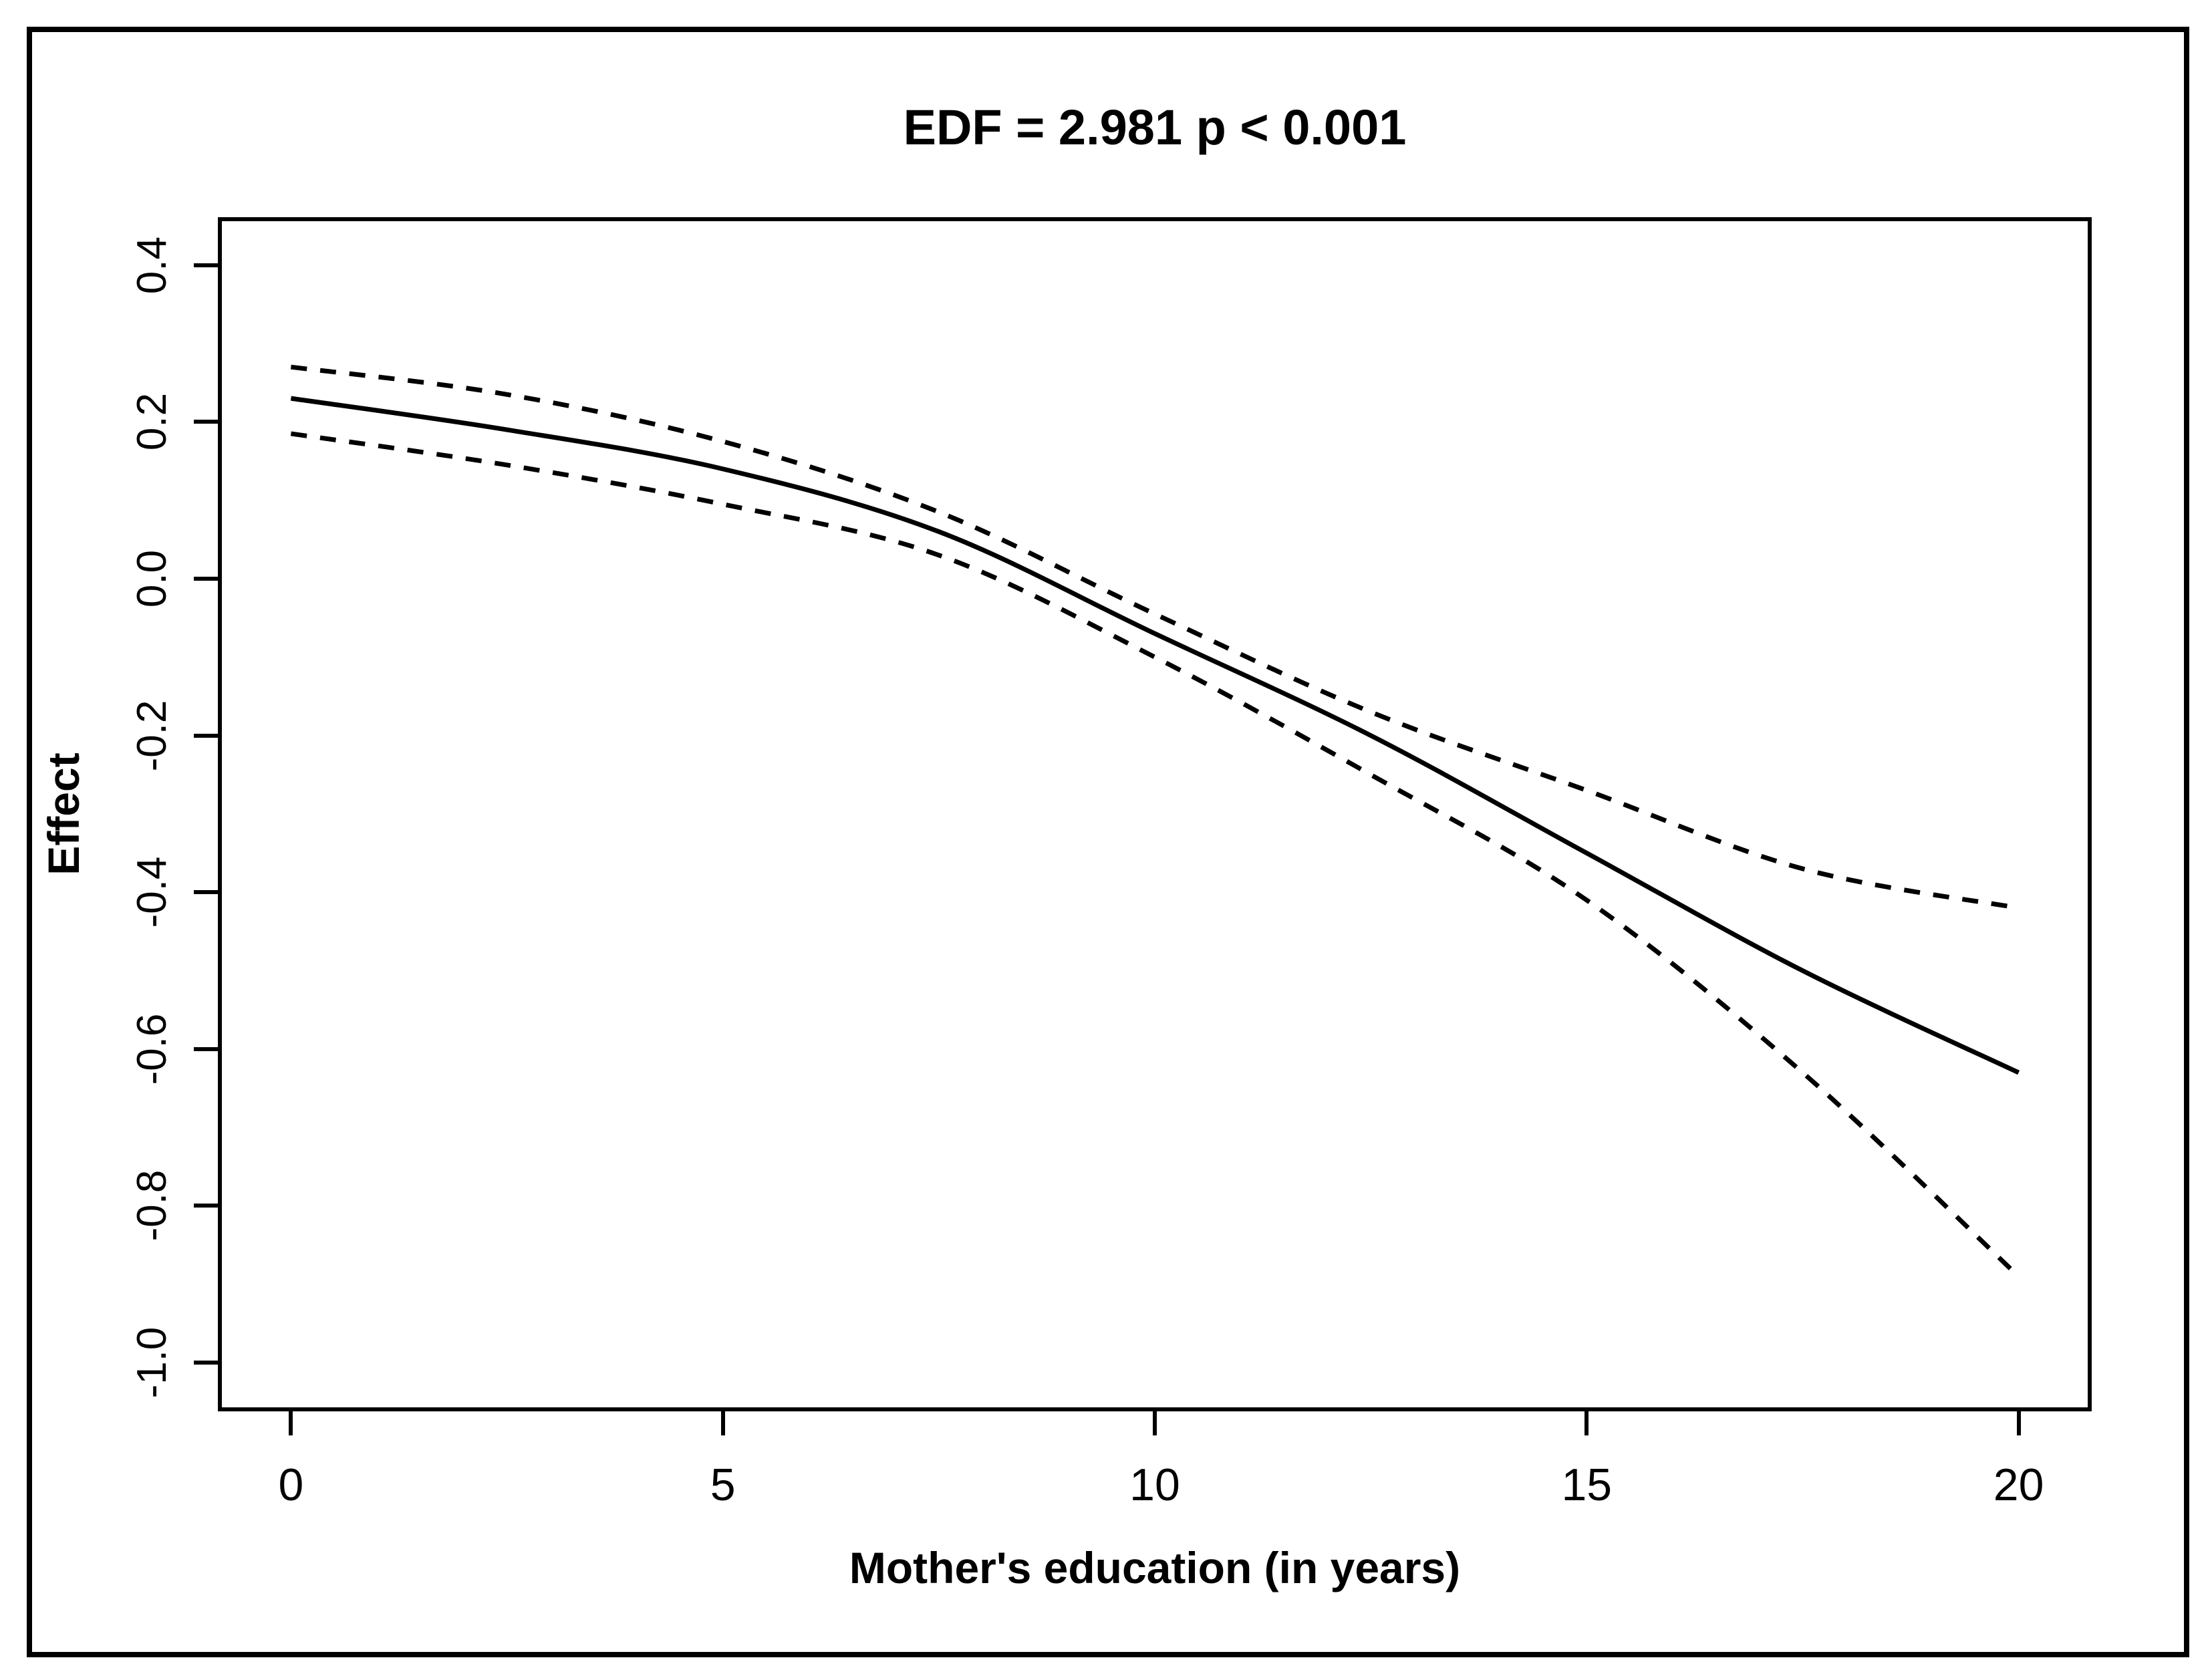  What do you see at coordinates (152, 1206) in the screenshot?
I see `y-tick-label: -0.8` at bounding box center [152, 1206].